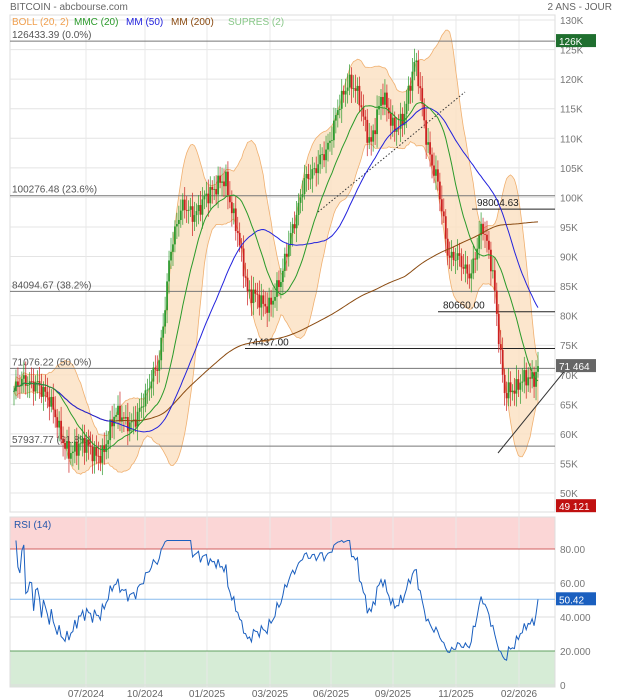 Image resolution: width=622 pixels, height=700 pixels. I want to click on y-tick-label: 100K, so click(572, 198).